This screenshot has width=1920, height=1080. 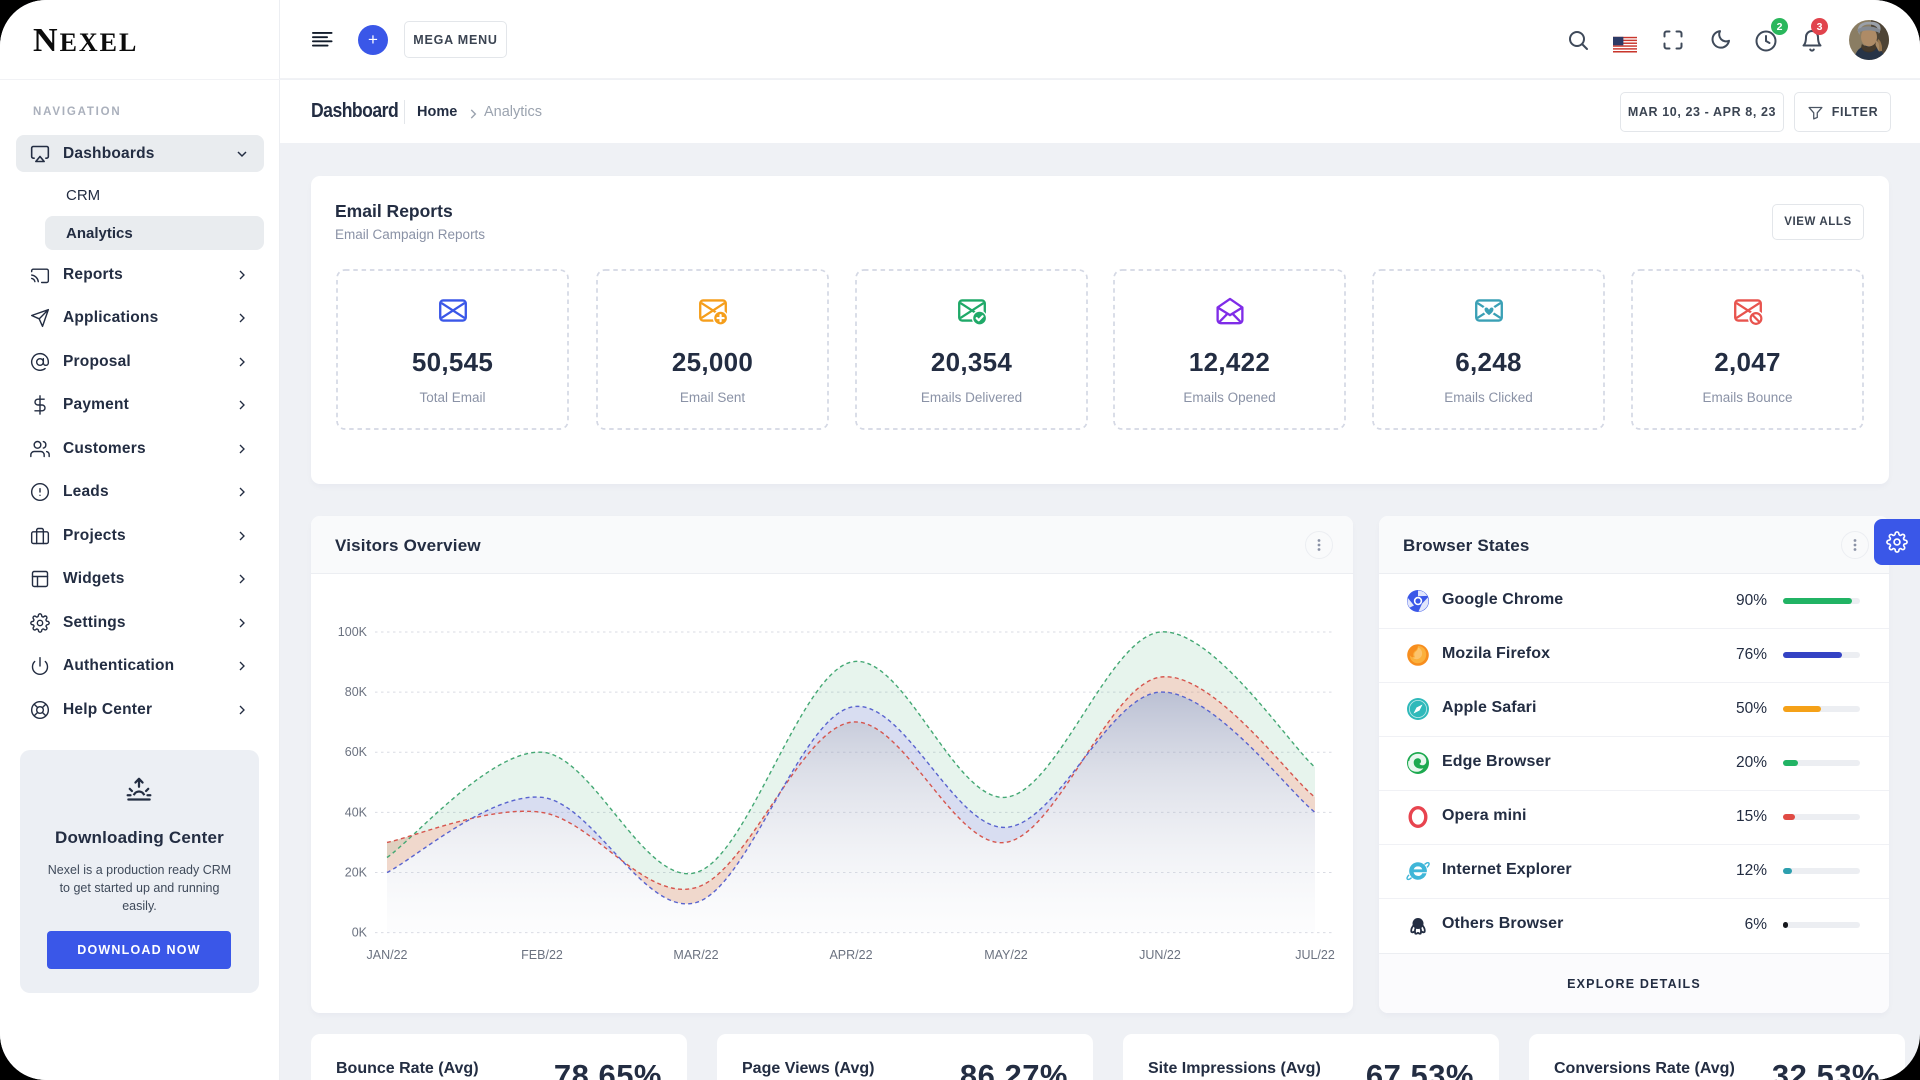 I want to click on svg-text: 20K, so click(x=356, y=873).